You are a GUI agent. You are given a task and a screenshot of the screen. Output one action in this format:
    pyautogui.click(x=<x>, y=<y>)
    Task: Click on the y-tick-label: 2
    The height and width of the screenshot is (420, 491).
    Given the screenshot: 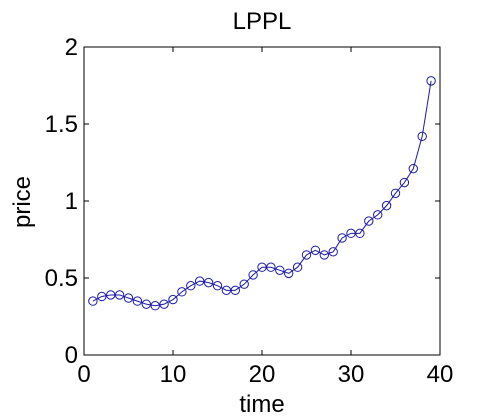 What is the action you would take?
    pyautogui.click(x=71, y=47)
    